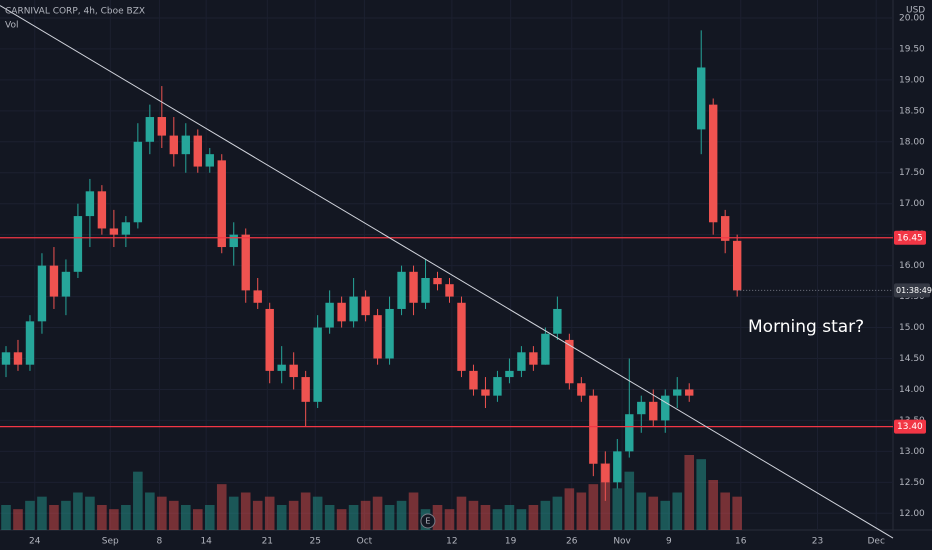 This screenshot has height=550, width=932. Describe the element at coordinates (267, 542) in the screenshot. I see `x-tick-label: 21` at that location.